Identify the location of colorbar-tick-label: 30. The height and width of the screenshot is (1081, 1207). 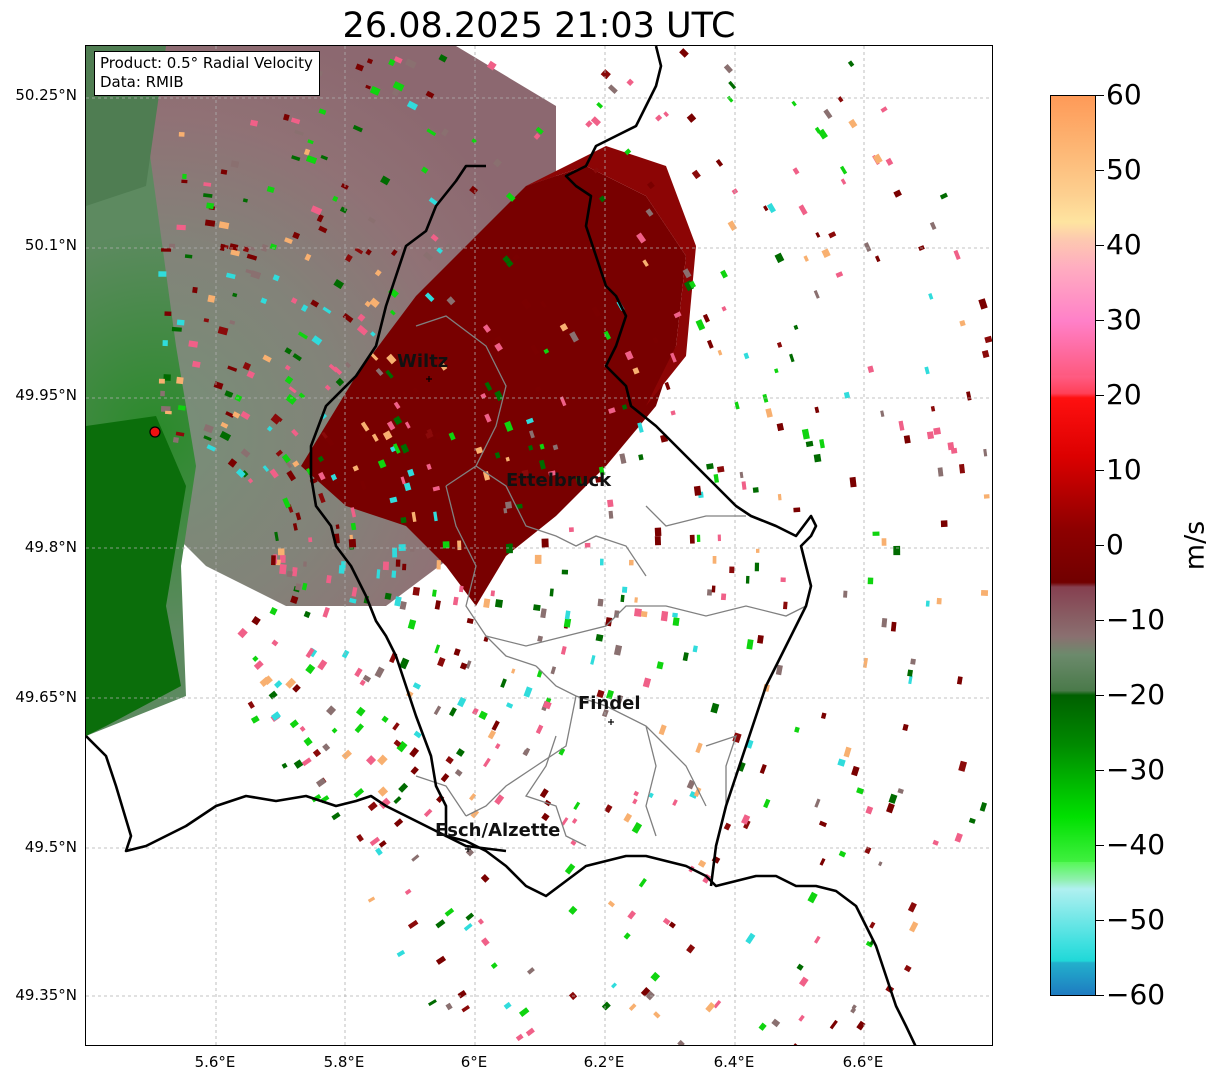
(1124, 319).